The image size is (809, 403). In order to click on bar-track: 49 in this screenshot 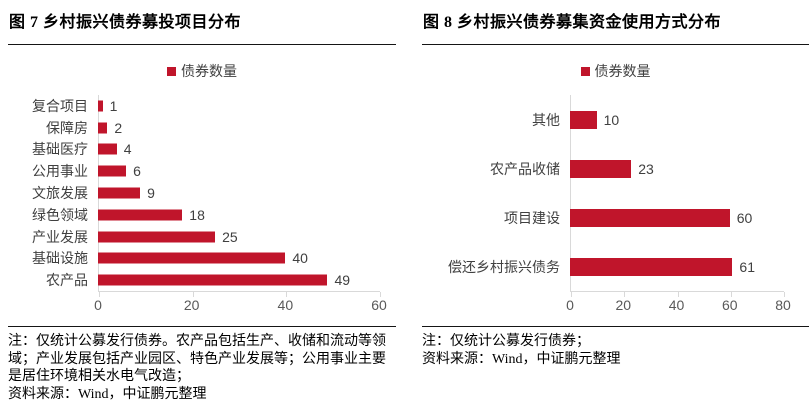, I will do `click(238, 280)`.